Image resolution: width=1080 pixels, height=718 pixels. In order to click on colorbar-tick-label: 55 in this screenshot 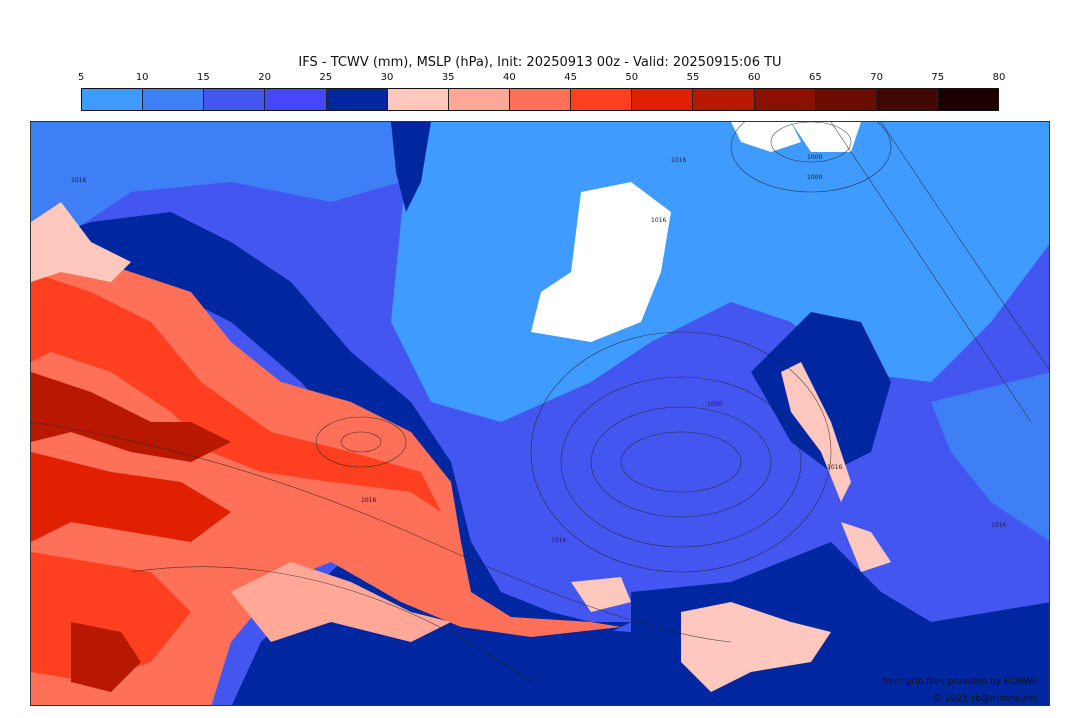, I will do `click(693, 77)`.